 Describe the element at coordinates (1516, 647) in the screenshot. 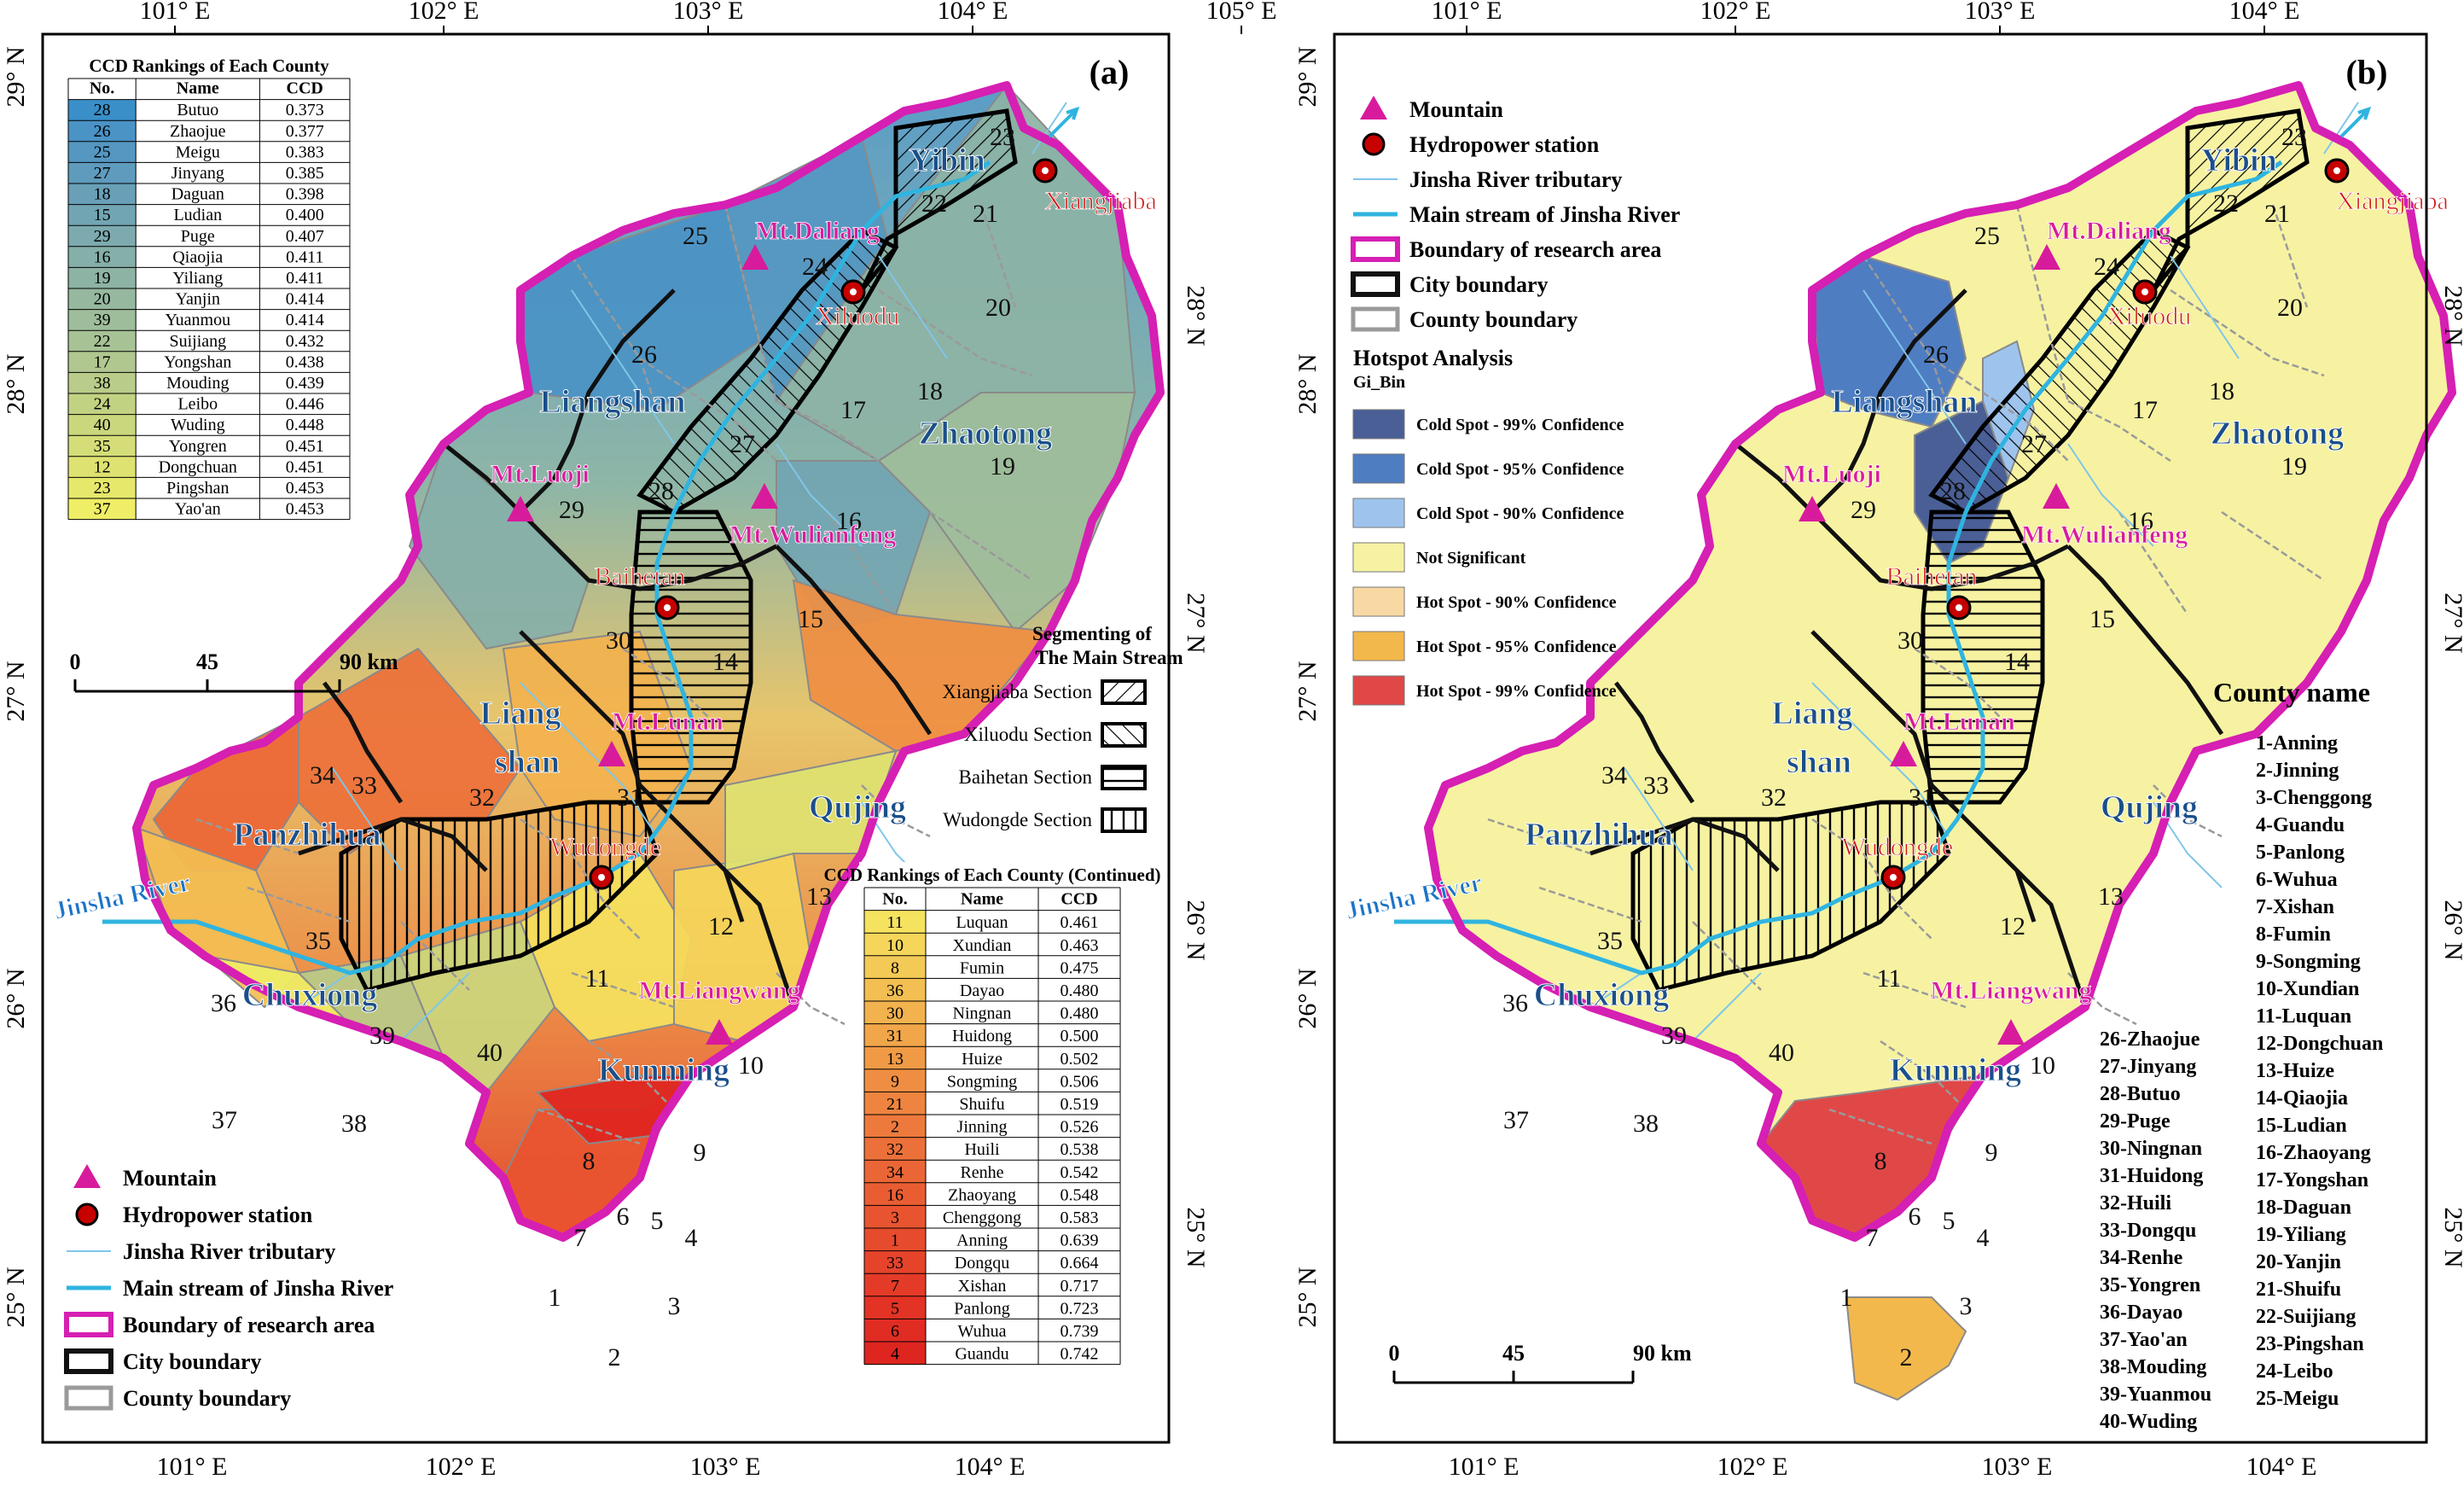

I see `hotspot-label: Hot Spot - 95% Confidence` at that location.